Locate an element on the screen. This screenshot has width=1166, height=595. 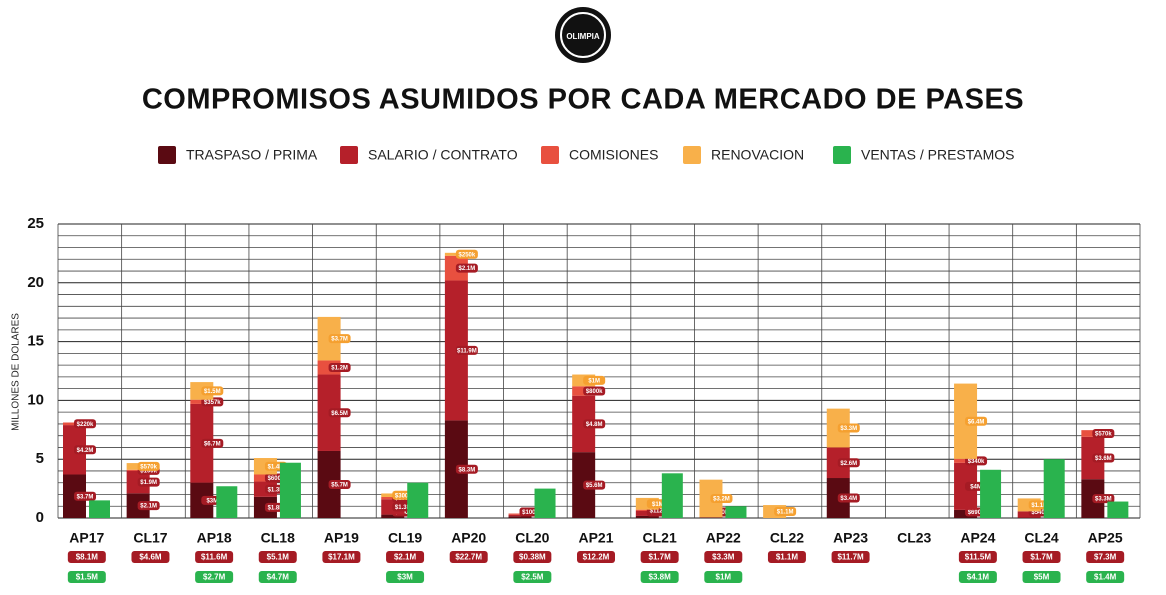
x-tick-label: CL18 is located at coordinates (278, 538).